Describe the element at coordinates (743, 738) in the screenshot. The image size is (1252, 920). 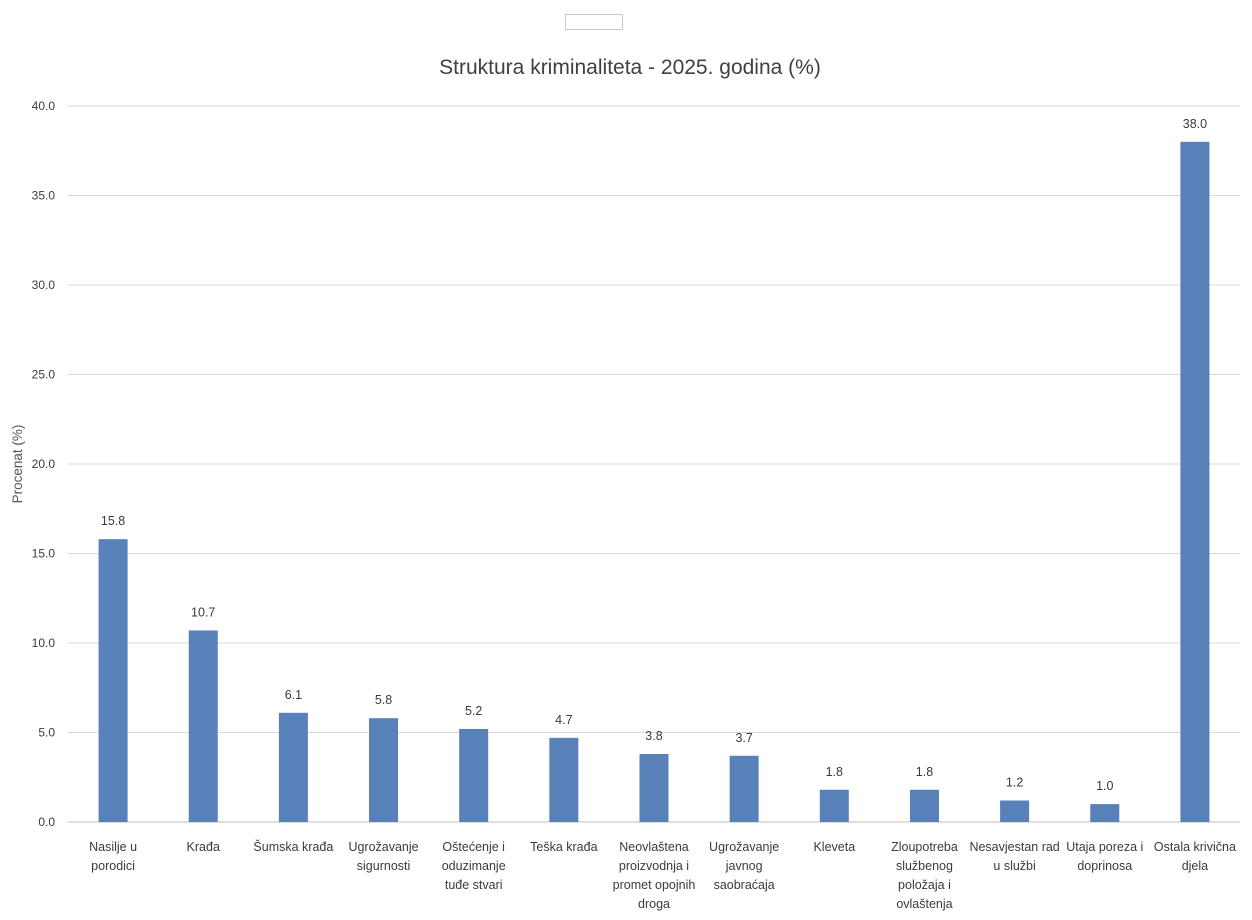
I see `data-label: 3.7` at that location.